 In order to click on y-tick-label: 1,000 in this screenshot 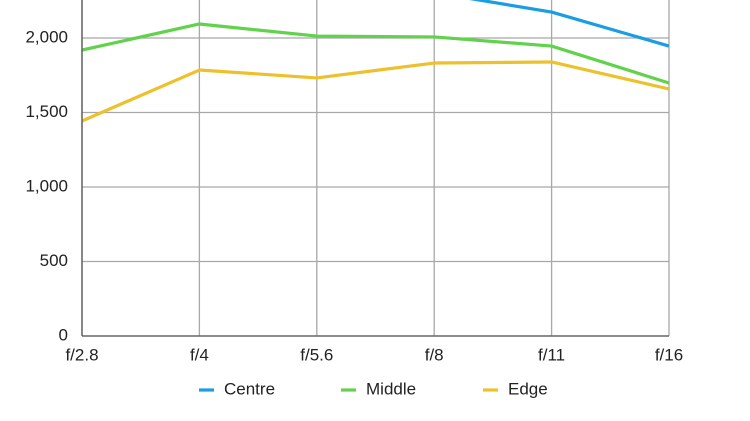, I will do `click(46, 185)`.